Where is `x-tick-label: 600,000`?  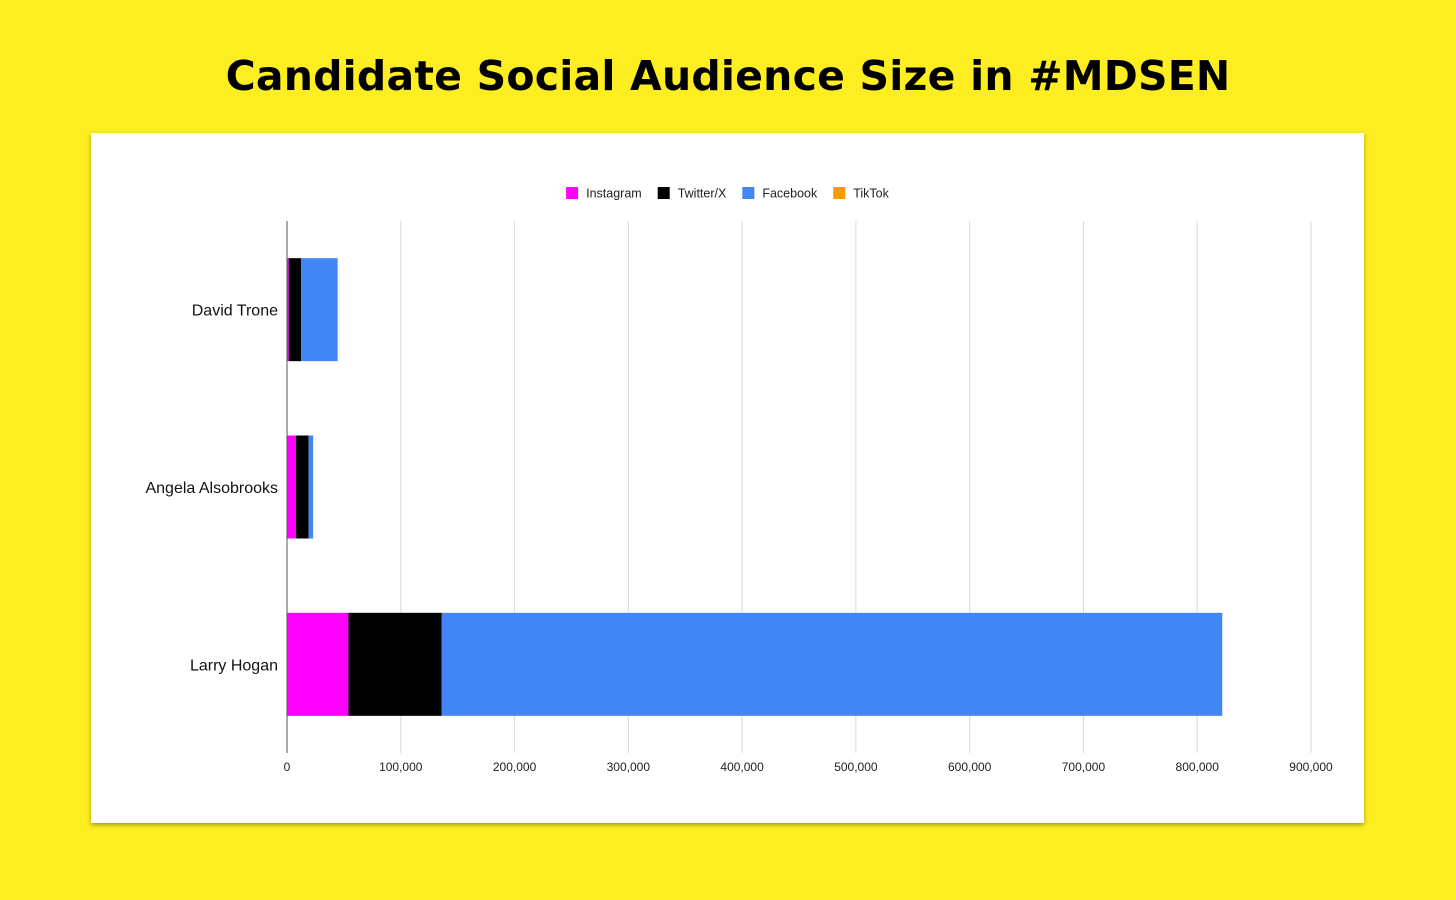 x-tick-label: 600,000 is located at coordinates (970, 767).